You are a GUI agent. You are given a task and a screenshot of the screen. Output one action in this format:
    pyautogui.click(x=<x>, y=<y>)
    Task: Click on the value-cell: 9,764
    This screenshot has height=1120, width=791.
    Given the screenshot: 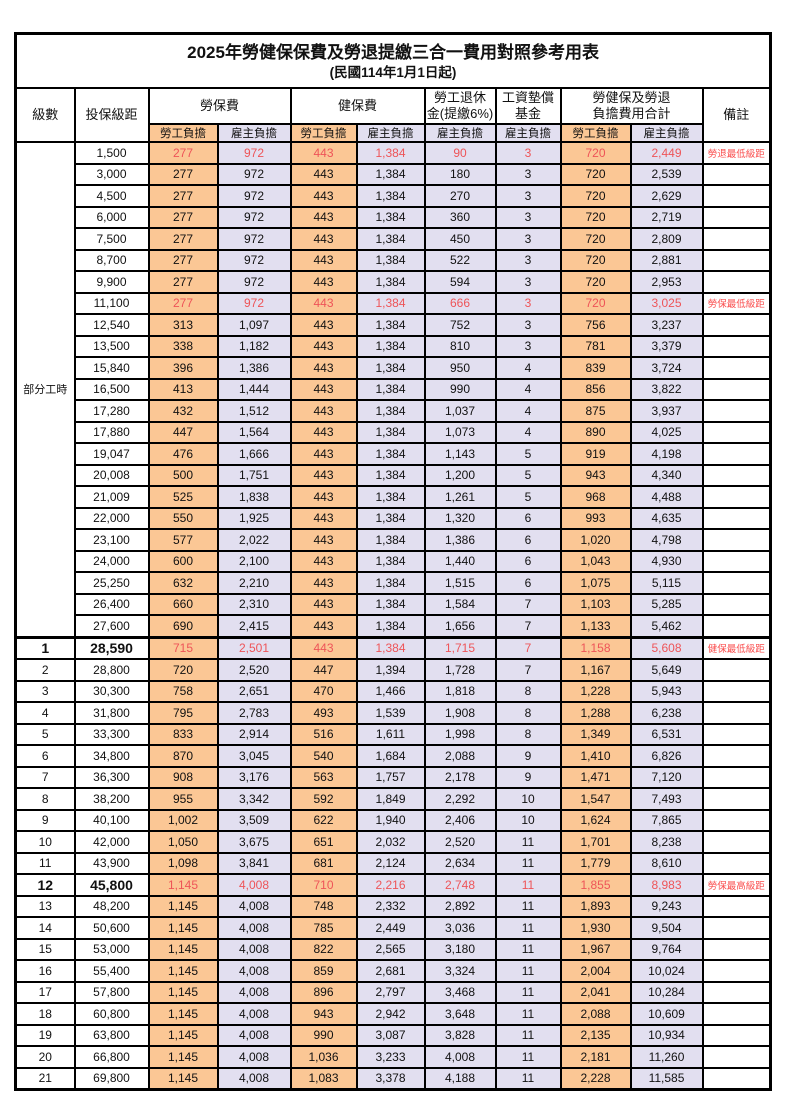 What is the action you would take?
    pyautogui.click(x=666, y=949)
    